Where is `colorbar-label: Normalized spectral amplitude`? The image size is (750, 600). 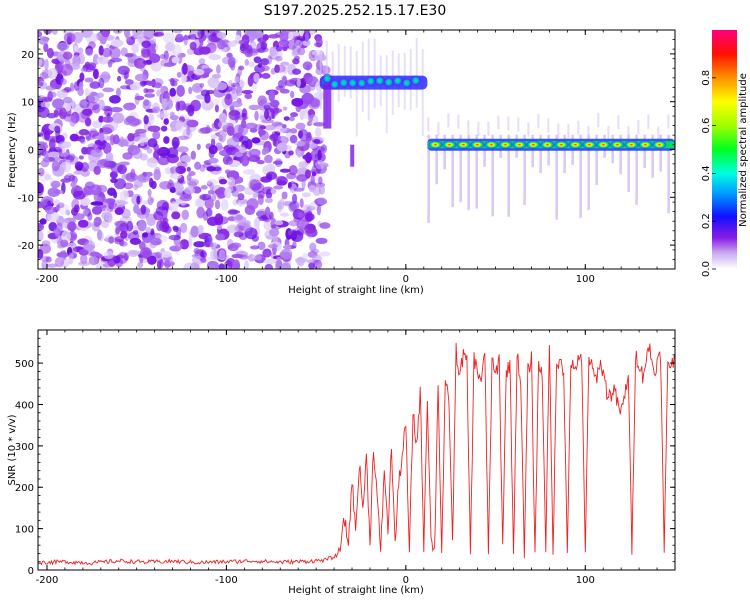 colorbar-label: Normalized spectral amplitude is located at coordinates (743, 150).